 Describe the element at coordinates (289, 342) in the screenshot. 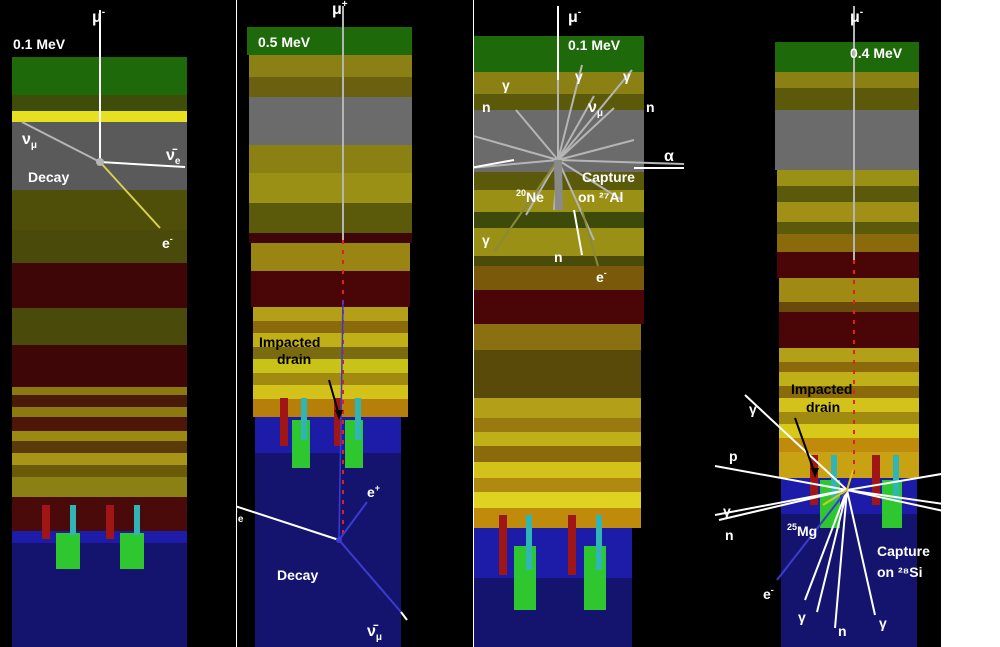

I see `annotation-impacted: Impacted` at that location.